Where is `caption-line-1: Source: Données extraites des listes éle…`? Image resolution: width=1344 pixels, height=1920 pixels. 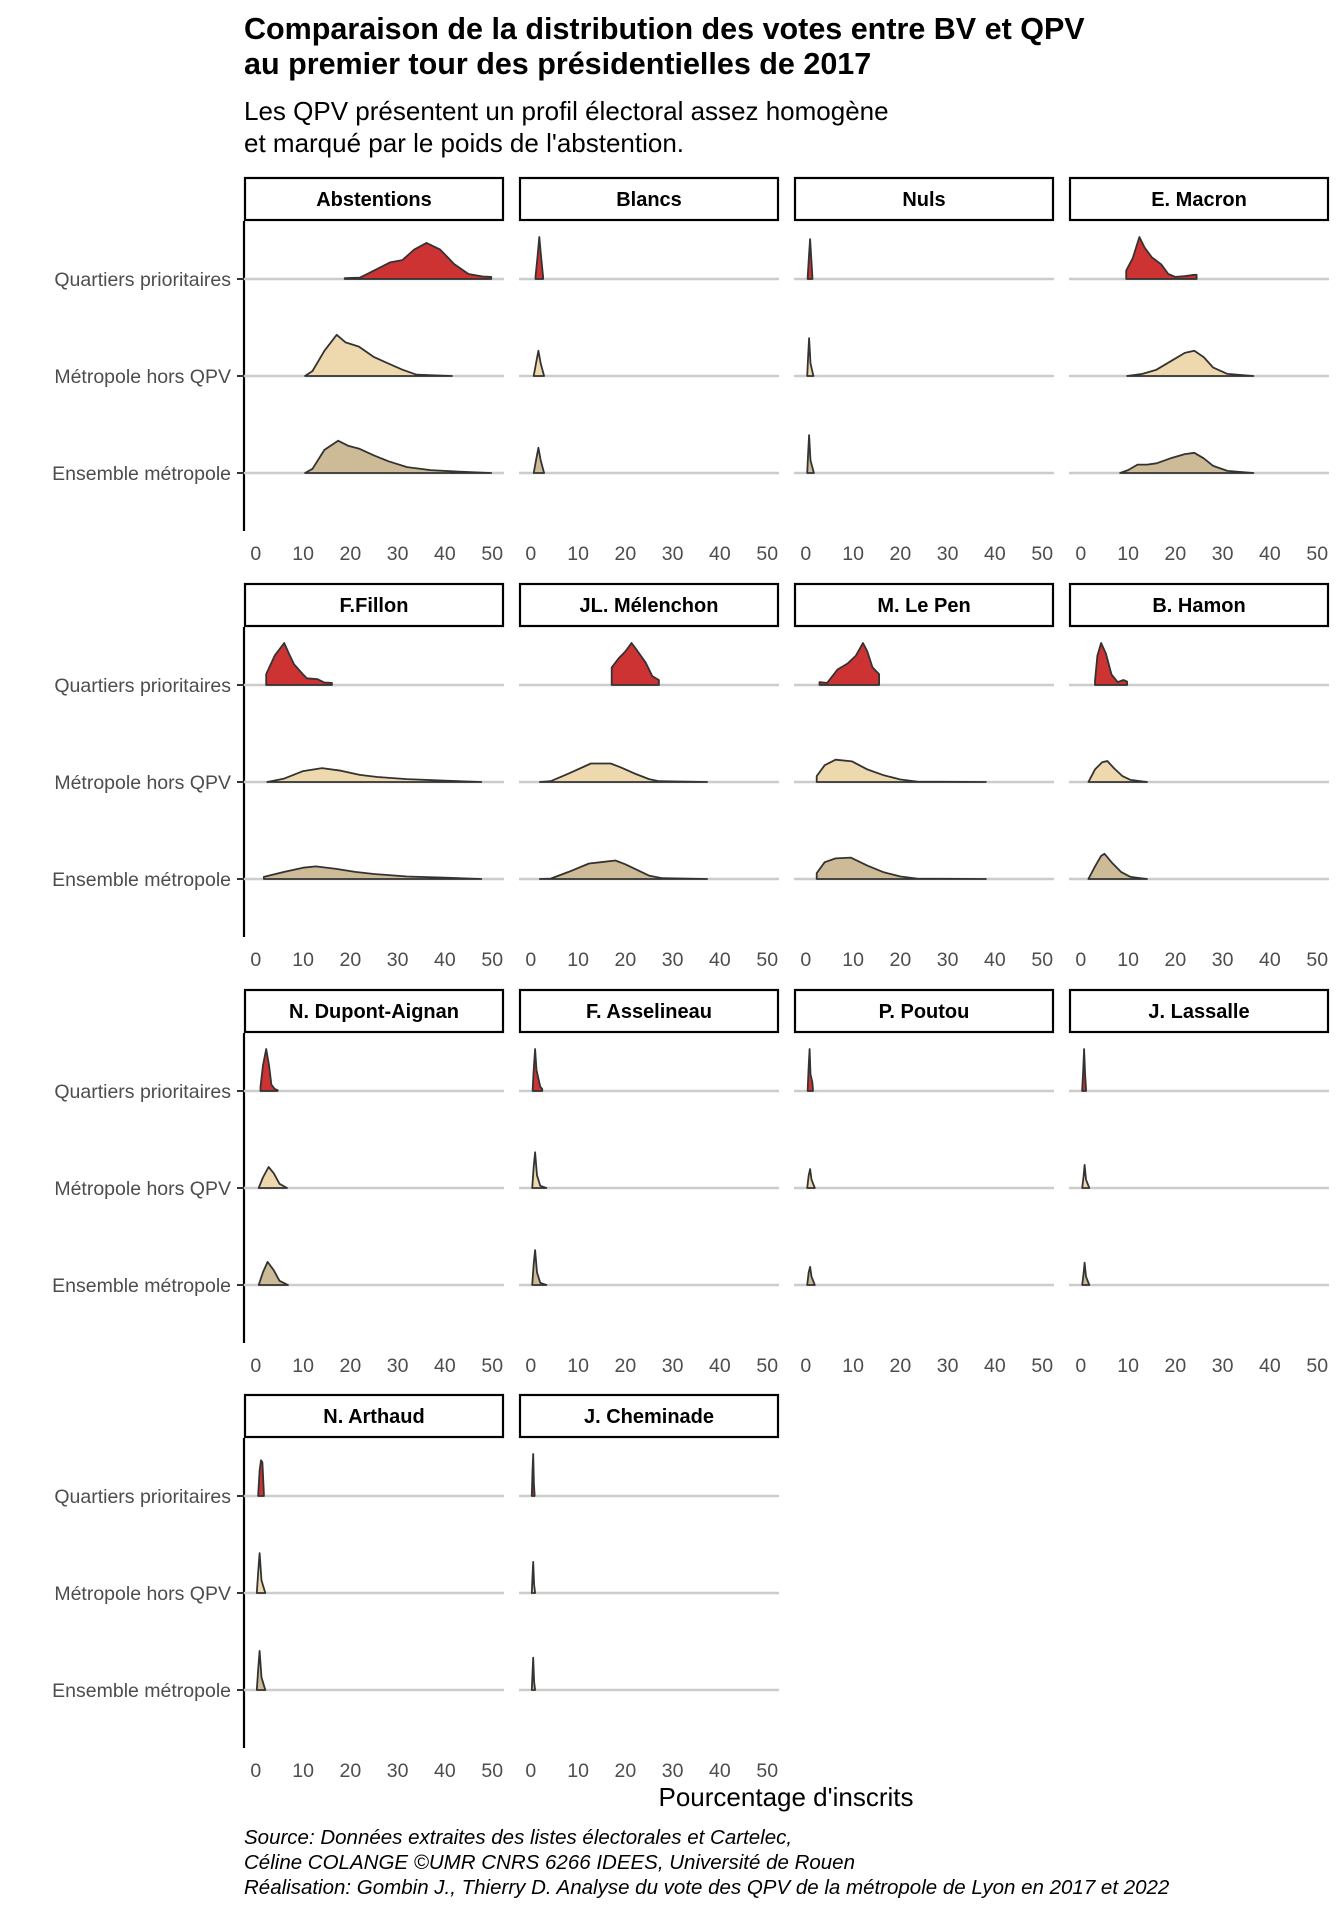 caption-line-1: Source: Données extraites des listes éle… is located at coordinates (518, 1837).